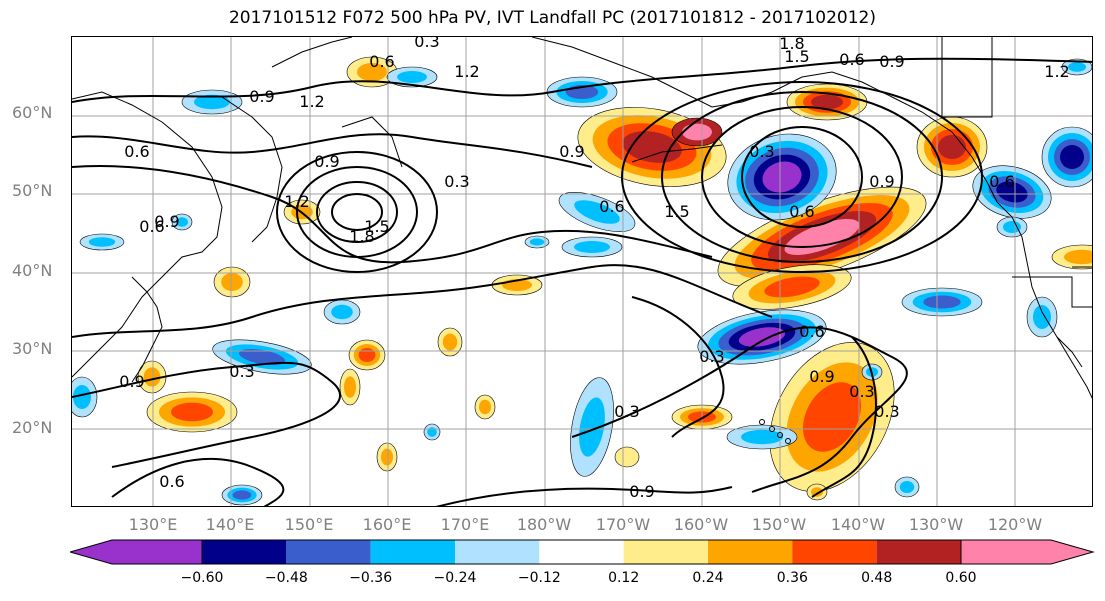 Image resolution: width=1105 pixels, height=601 pixels. What do you see at coordinates (539, 578) in the screenshot?
I see `colorbar-tick-label: −0.12` at bounding box center [539, 578].